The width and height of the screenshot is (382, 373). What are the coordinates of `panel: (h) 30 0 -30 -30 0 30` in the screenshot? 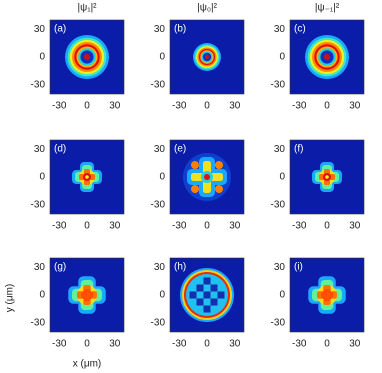 It's located at (198, 303).